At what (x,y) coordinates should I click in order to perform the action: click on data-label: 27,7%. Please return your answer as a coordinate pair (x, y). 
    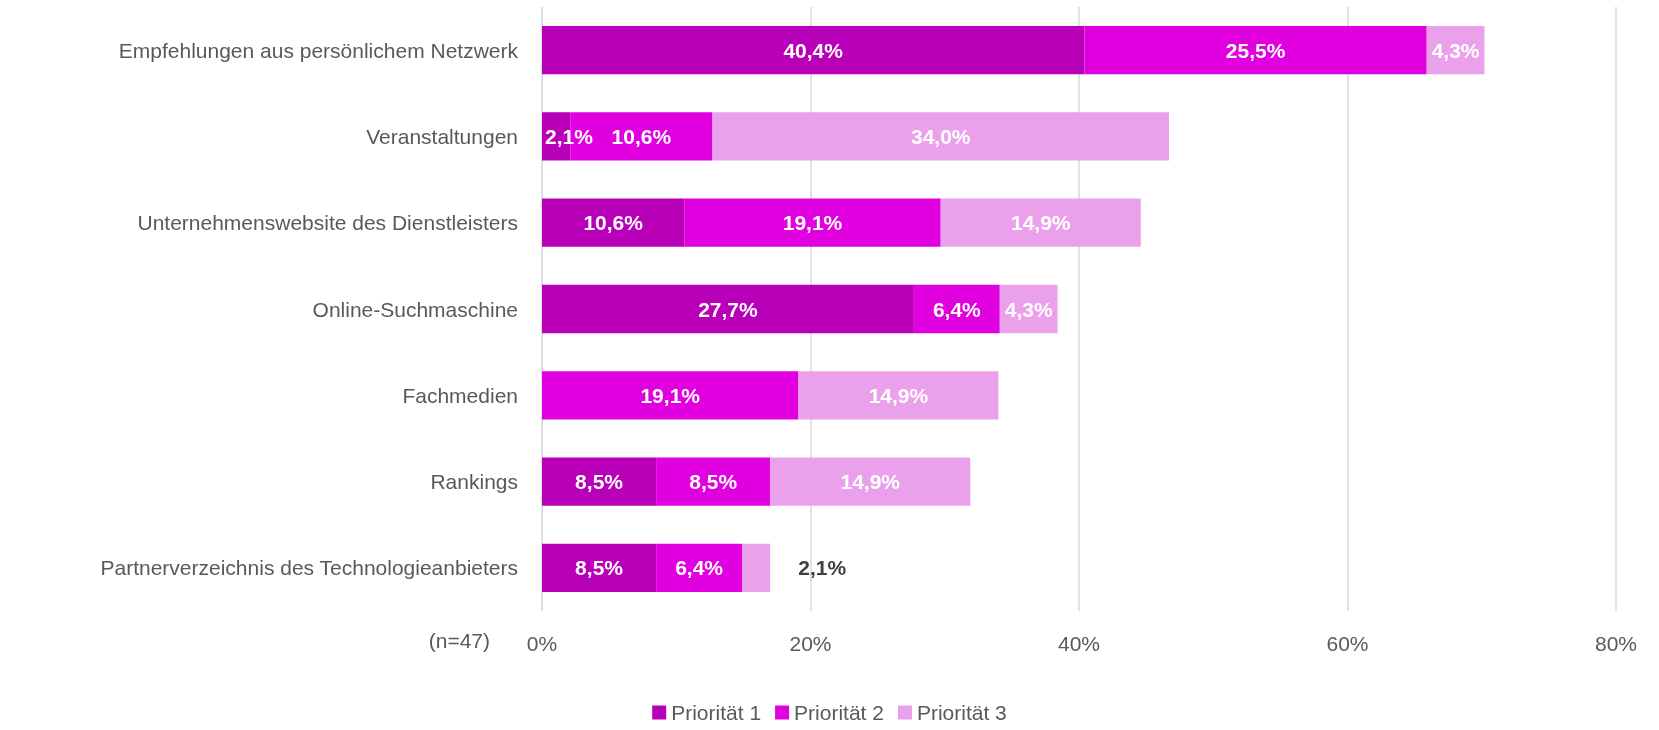
    Looking at the image, I should click on (728, 309).